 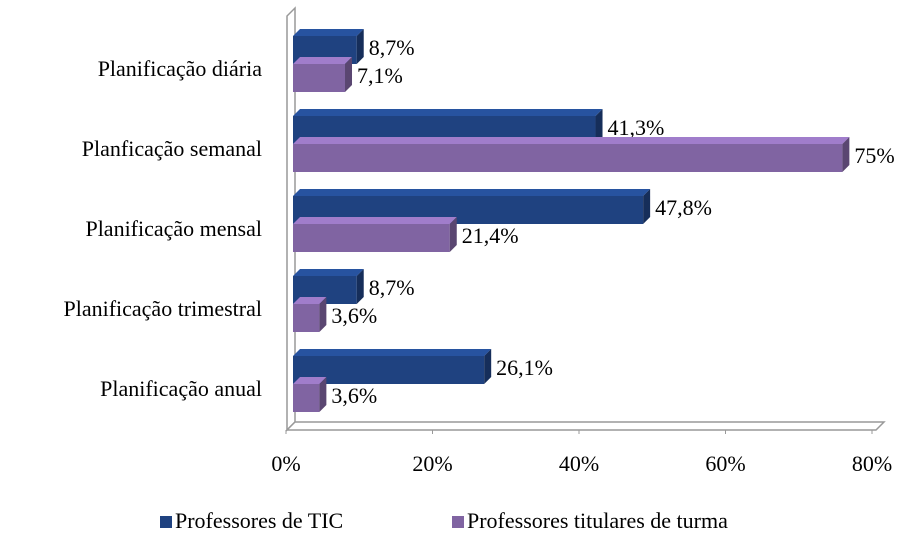 I want to click on category-label: Planificação trimestral, so click(x=162, y=308).